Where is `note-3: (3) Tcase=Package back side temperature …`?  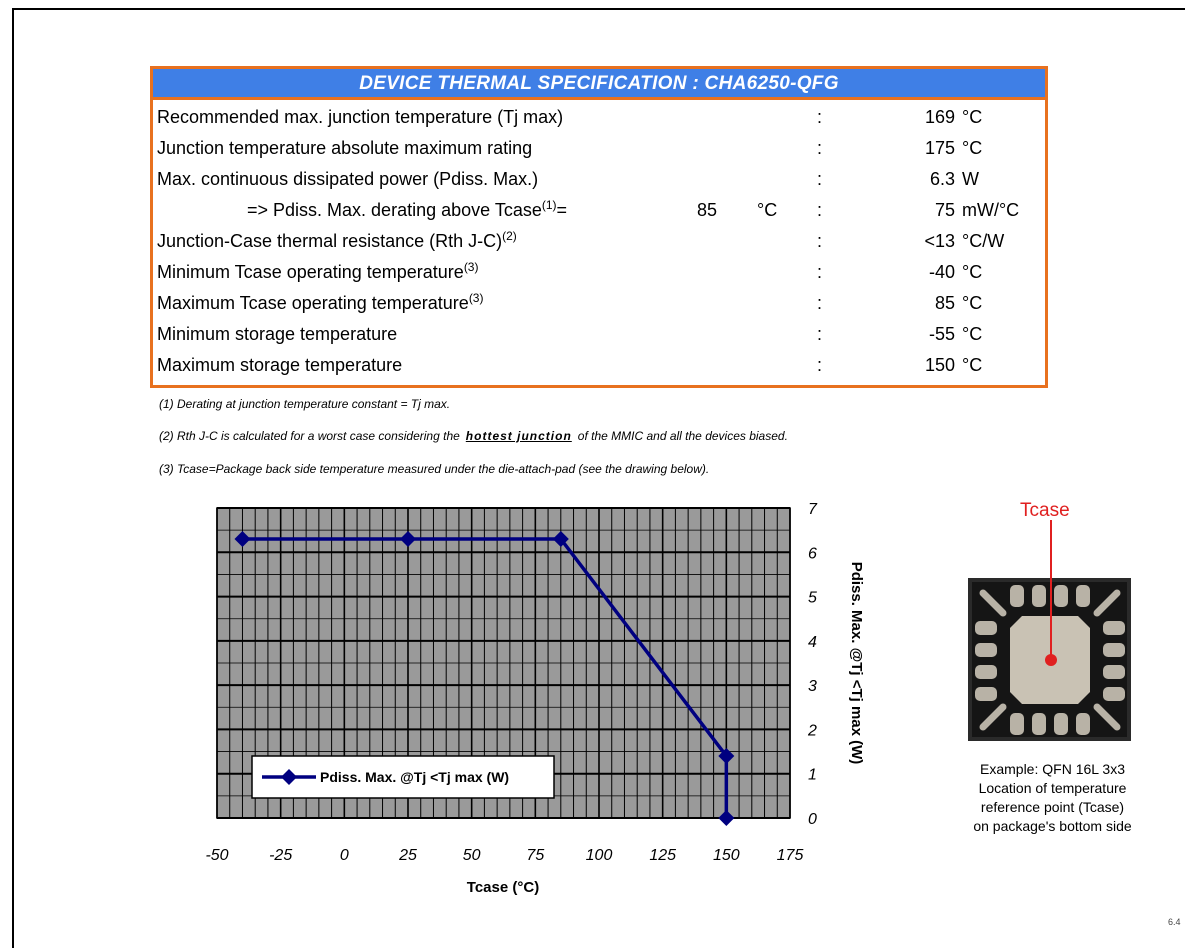
note-3: (3) Tcase=Package back side temperature … is located at coordinates (434, 469).